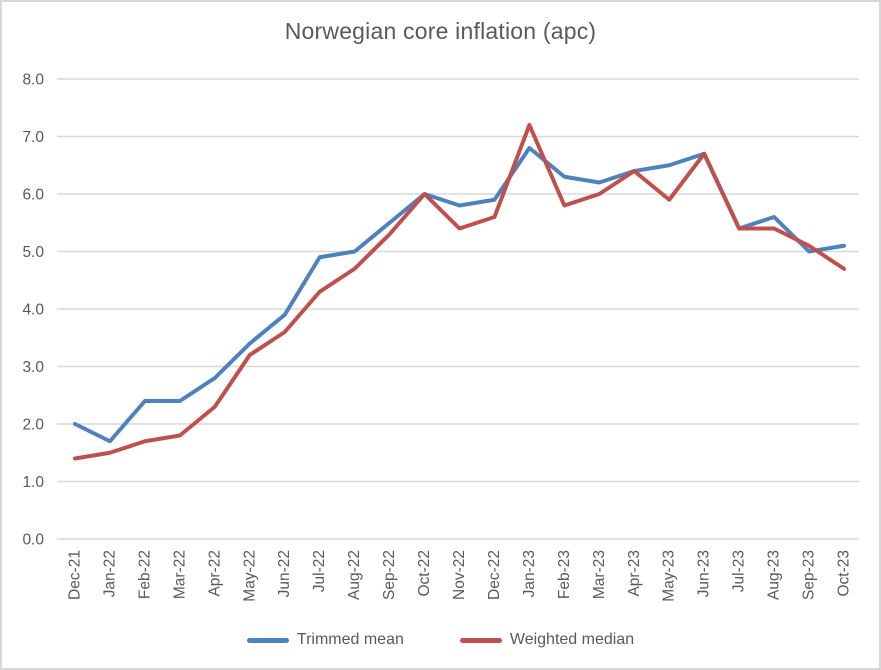 This screenshot has height=670, width=881. I want to click on weighted-median-swatch, so click(480, 640).